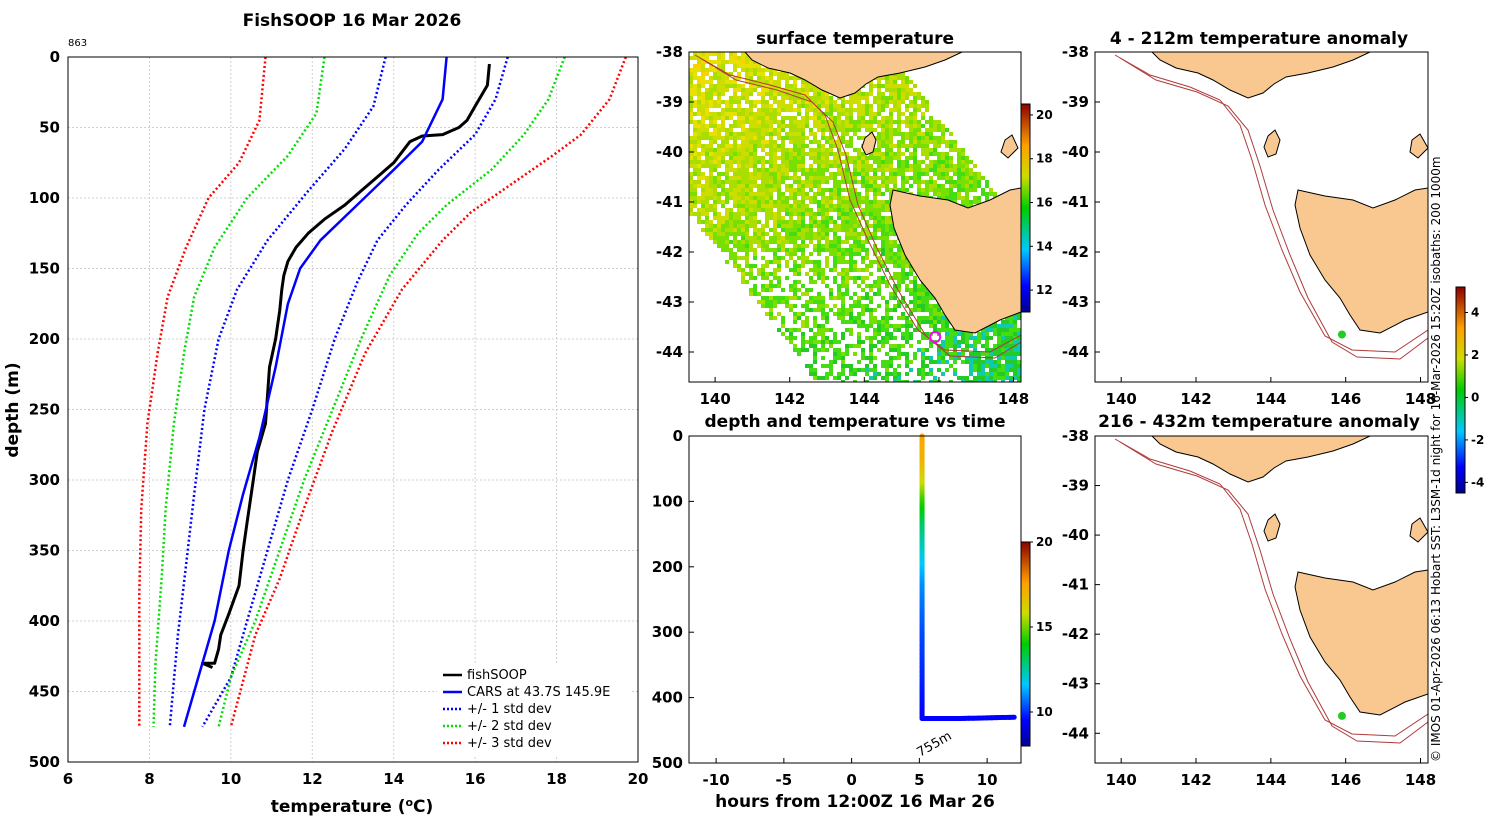 The height and width of the screenshot is (820, 1500). What do you see at coordinates (1075, 202) in the screenshot?
I see `anomaly-upper-y-tick-label: -41` at bounding box center [1075, 202].